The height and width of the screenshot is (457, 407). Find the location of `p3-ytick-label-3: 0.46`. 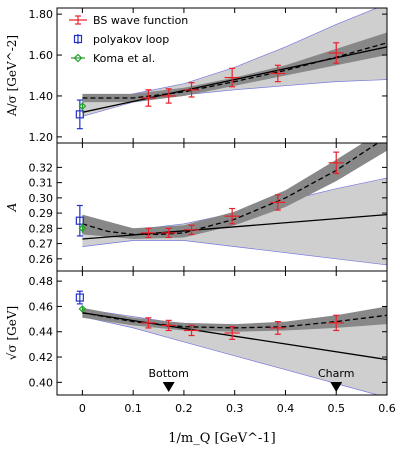

p3-ytick-label-3: 0.46 is located at coordinates (41, 306).